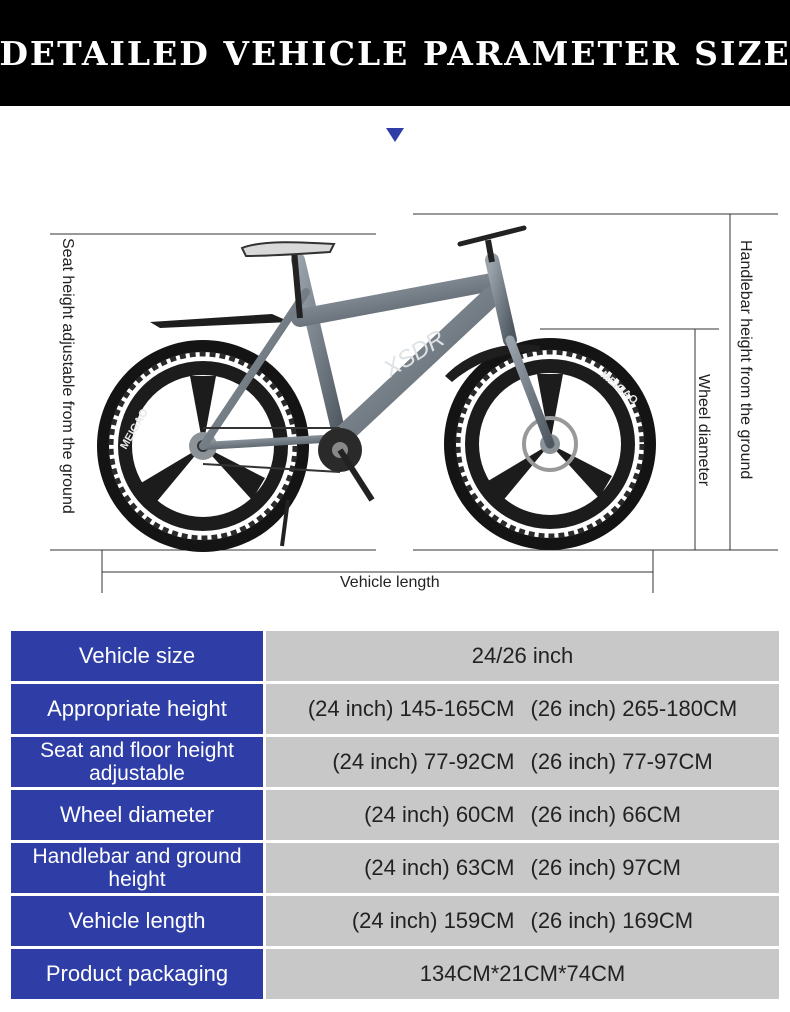 Image resolution: width=790 pixels, height=1012 pixels. I want to click on header-banner: Detailed vehicle parameter size, so click(395, 53).